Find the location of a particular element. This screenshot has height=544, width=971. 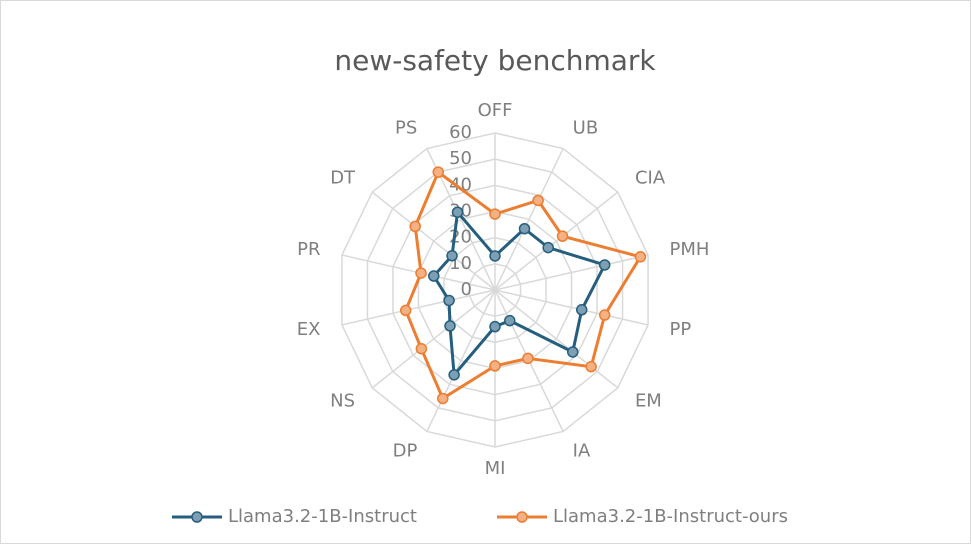

category-label: PMH is located at coordinates (690, 249).